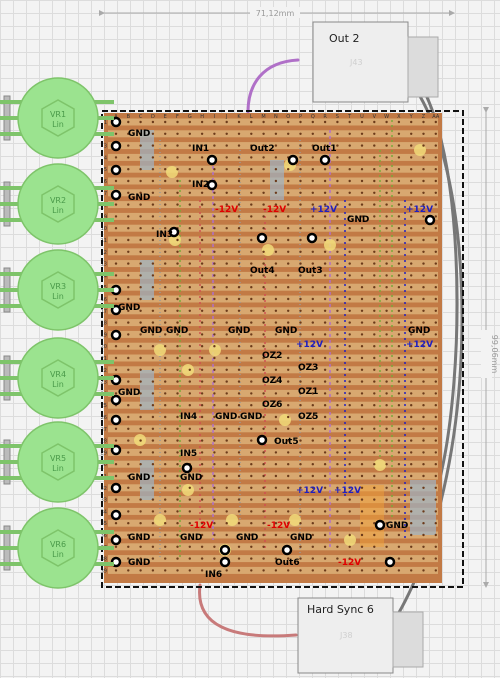  Describe the element at coordinates (104, 383) in the screenshot. I see `row-header: 23` at that location.